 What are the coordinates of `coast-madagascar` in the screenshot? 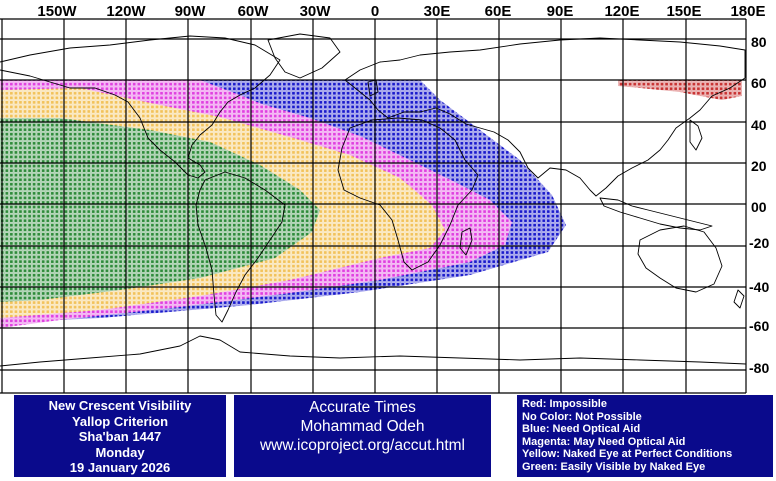 It's located at (466, 241).